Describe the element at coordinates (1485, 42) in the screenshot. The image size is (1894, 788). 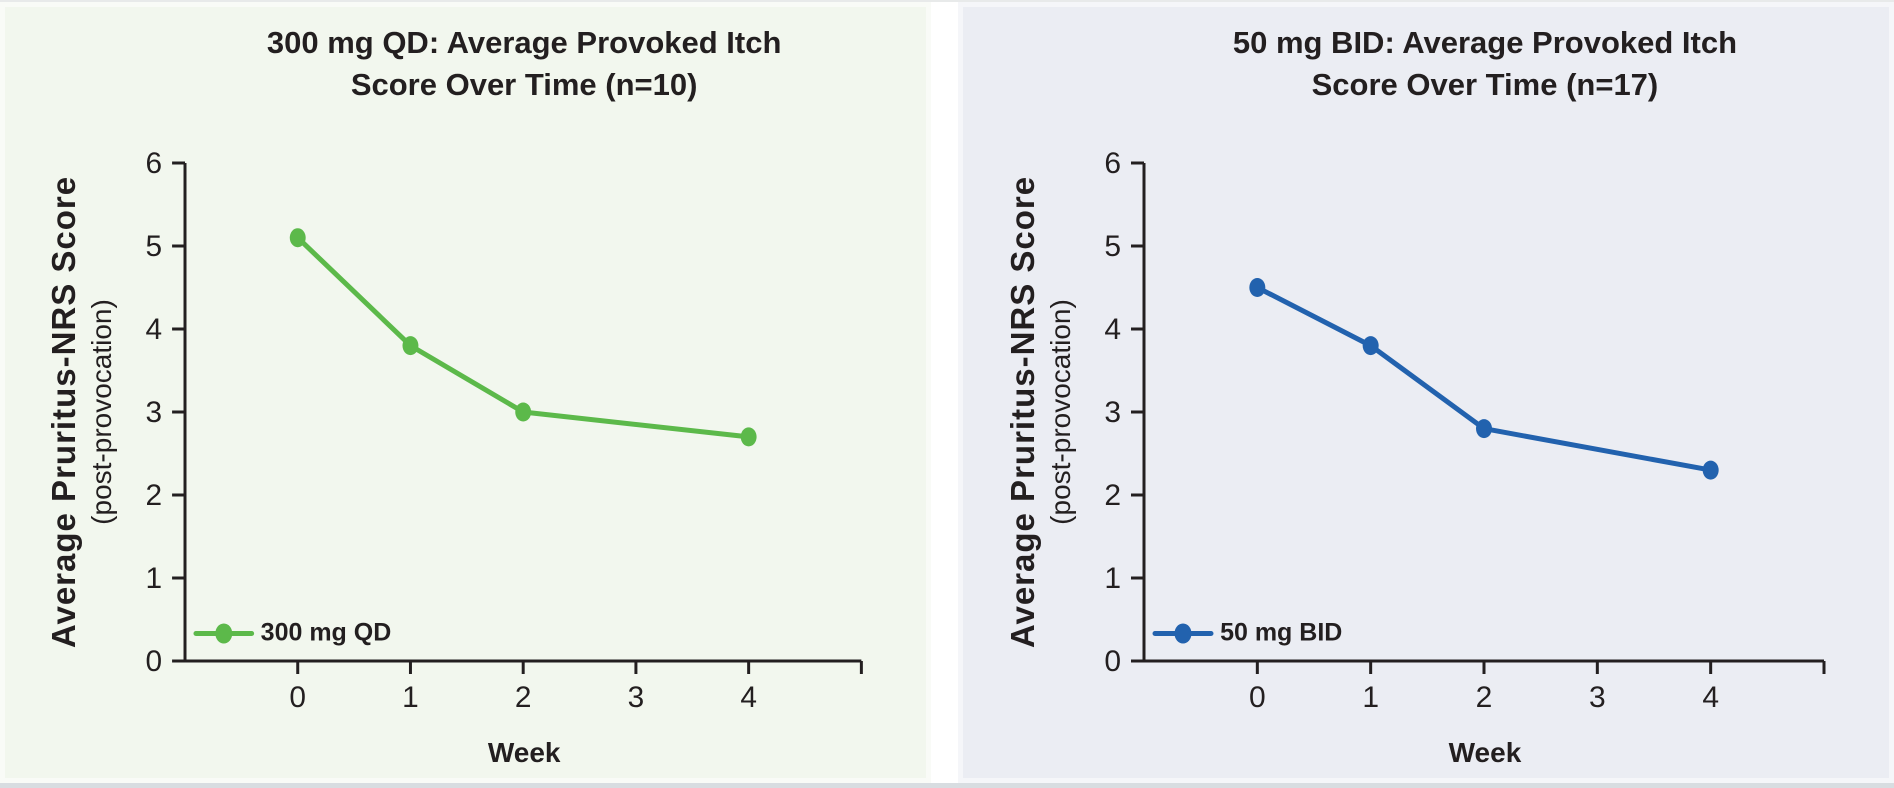
I see `chart-title-line1: 50 mg BID: Average Provoked Itch` at that location.